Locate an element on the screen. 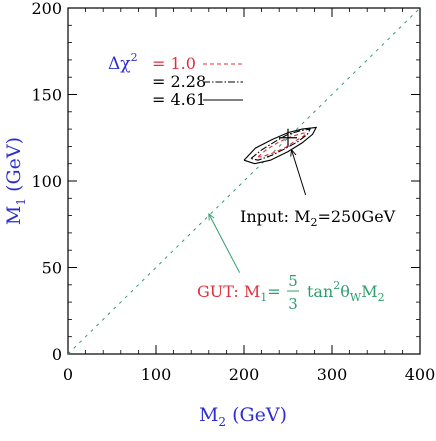  input-label: Input: M2=250GeV is located at coordinates (318, 218).